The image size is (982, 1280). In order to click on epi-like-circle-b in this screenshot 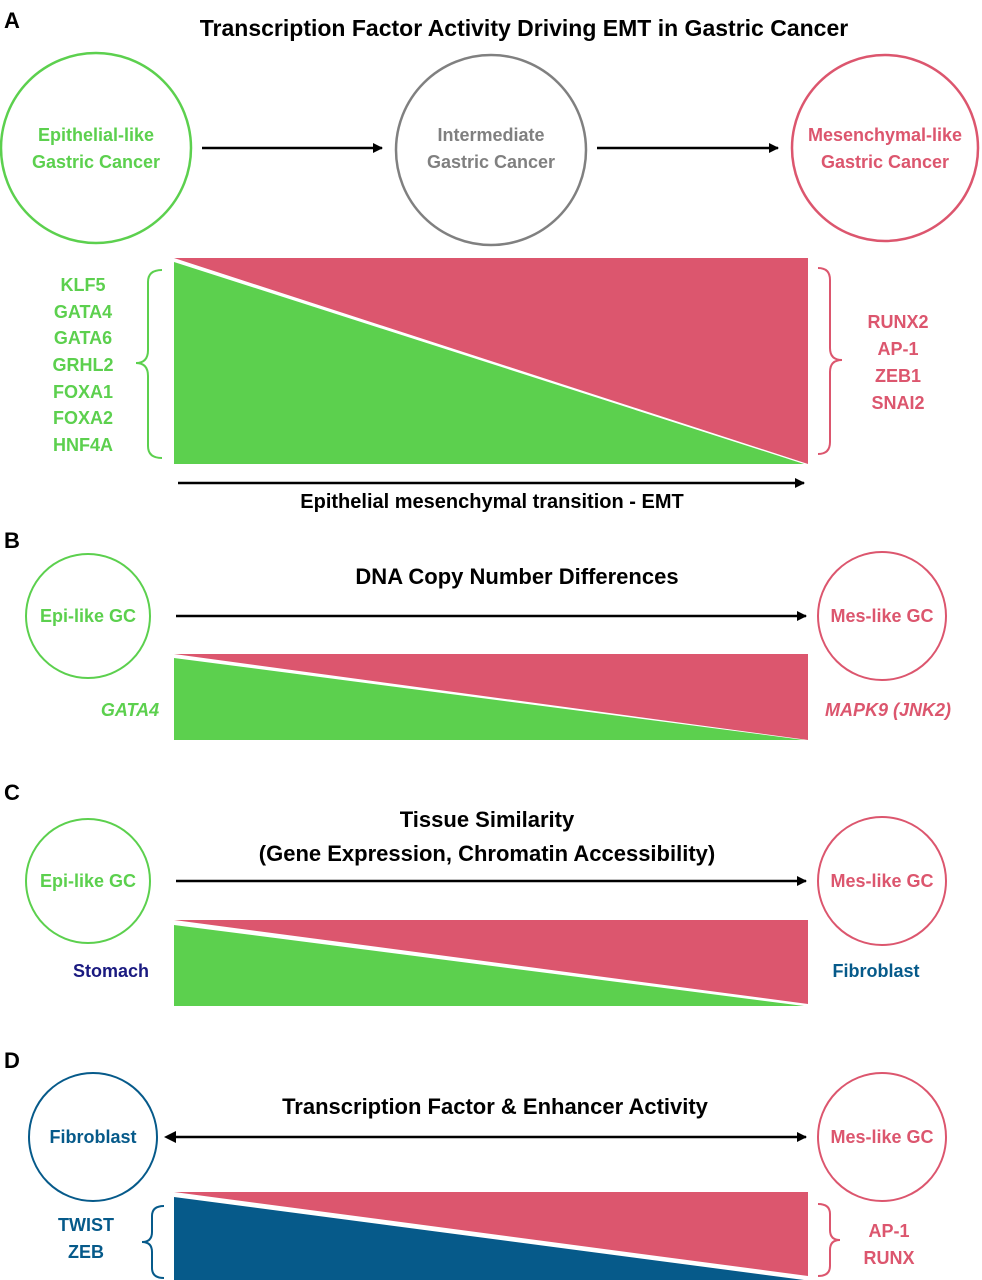, I will do `click(88, 616)`.